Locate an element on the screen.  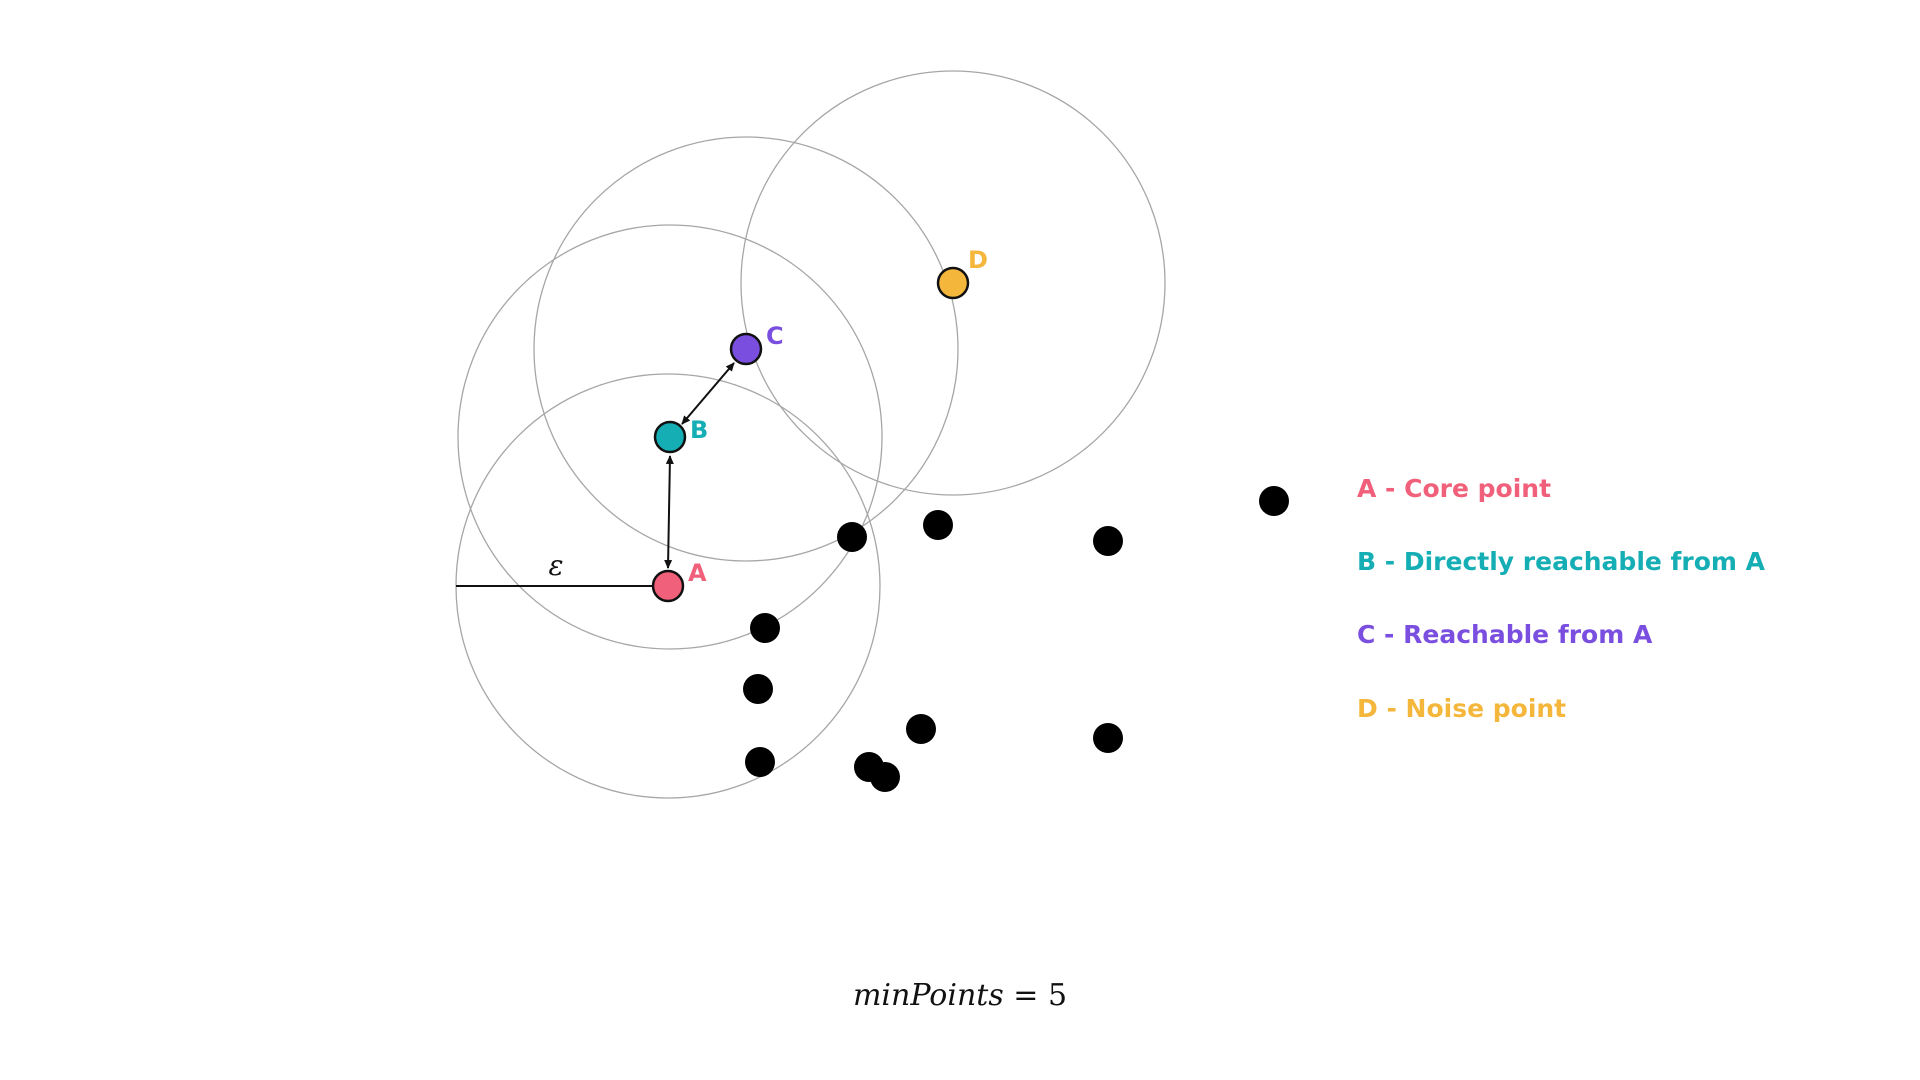
point-b is located at coordinates (670, 437).